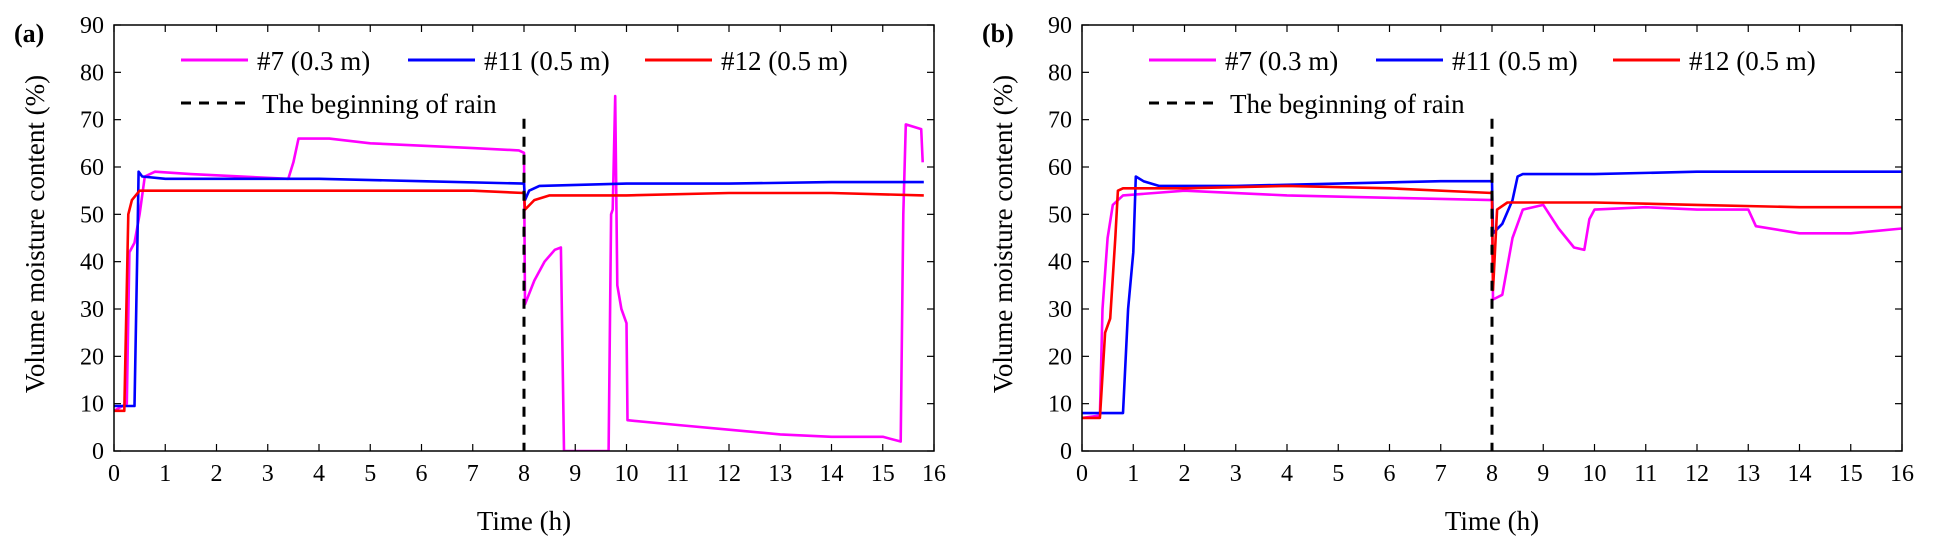 The width and height of the screenshot is (1936, 556). I want to click on panel-label: (b), so click(998, 33).